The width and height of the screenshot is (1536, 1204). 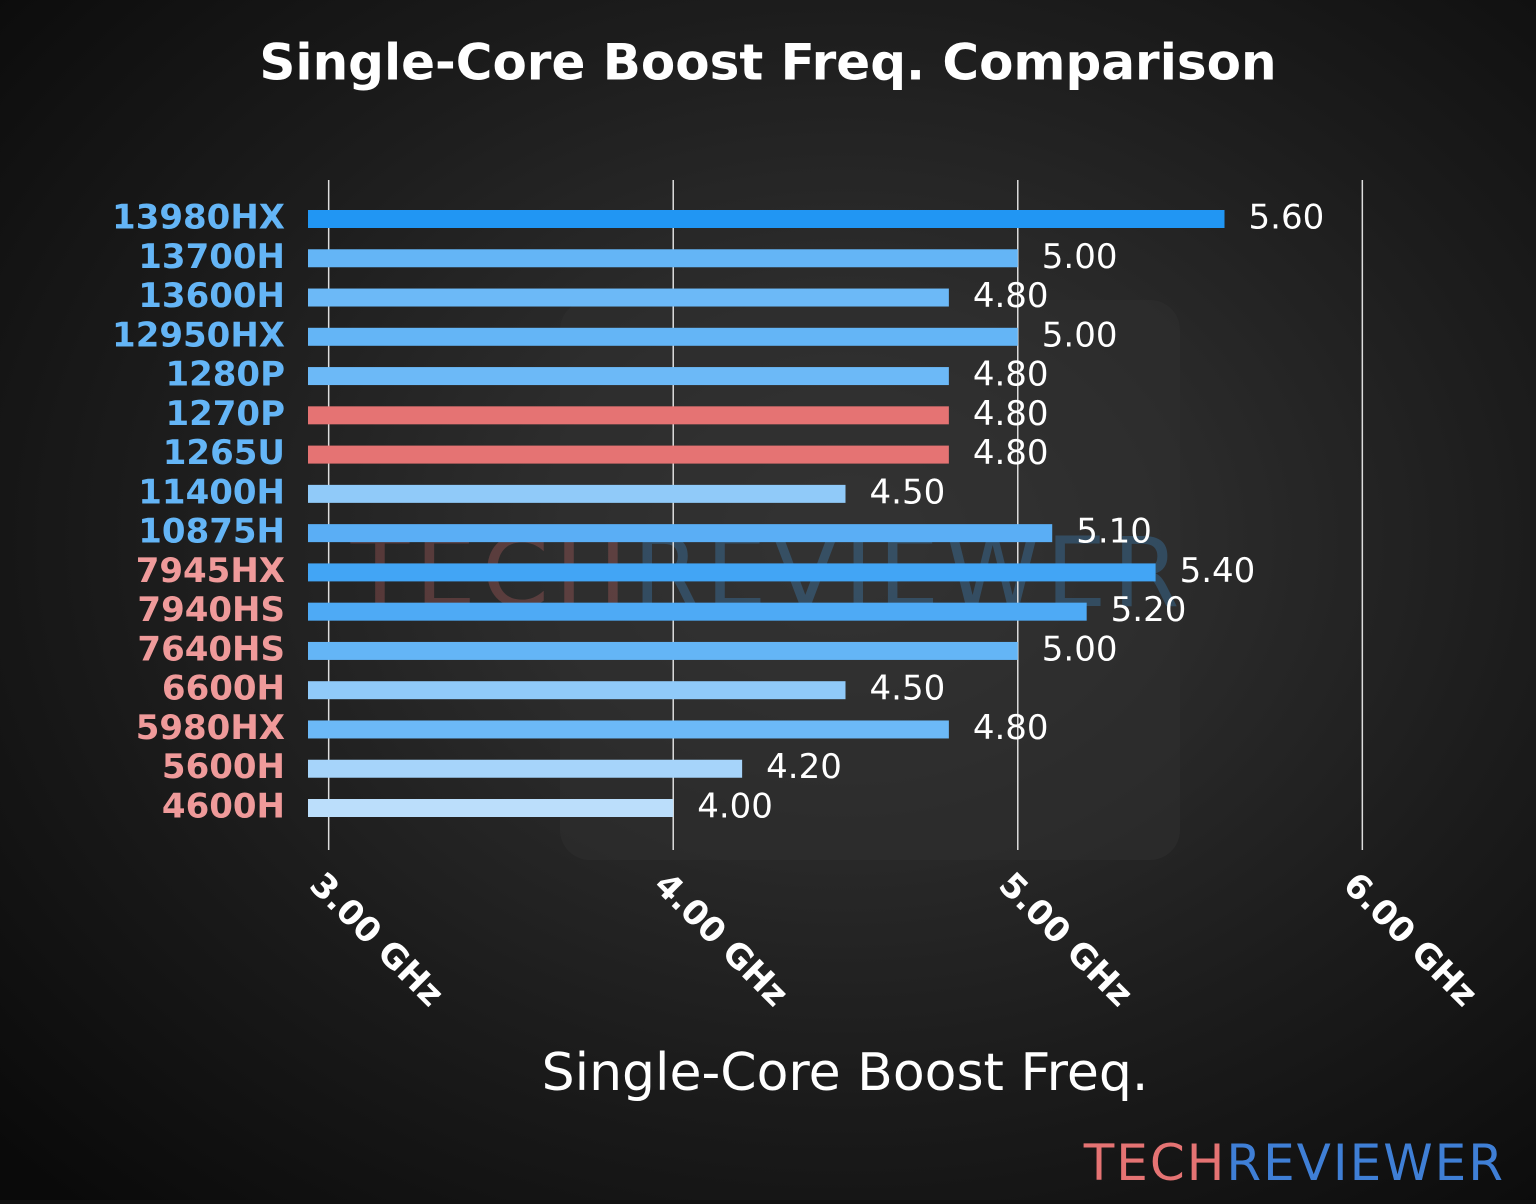 I want to click on y-tick-label: 10875H, so click(x=211, y=532).